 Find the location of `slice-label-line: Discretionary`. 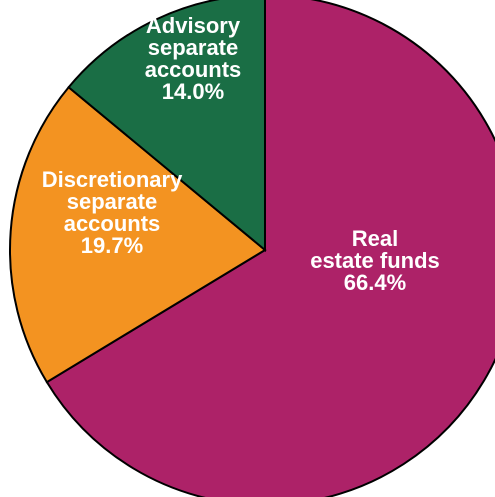

slice-label-line: Discretionary is located at coordinates (112, 179).